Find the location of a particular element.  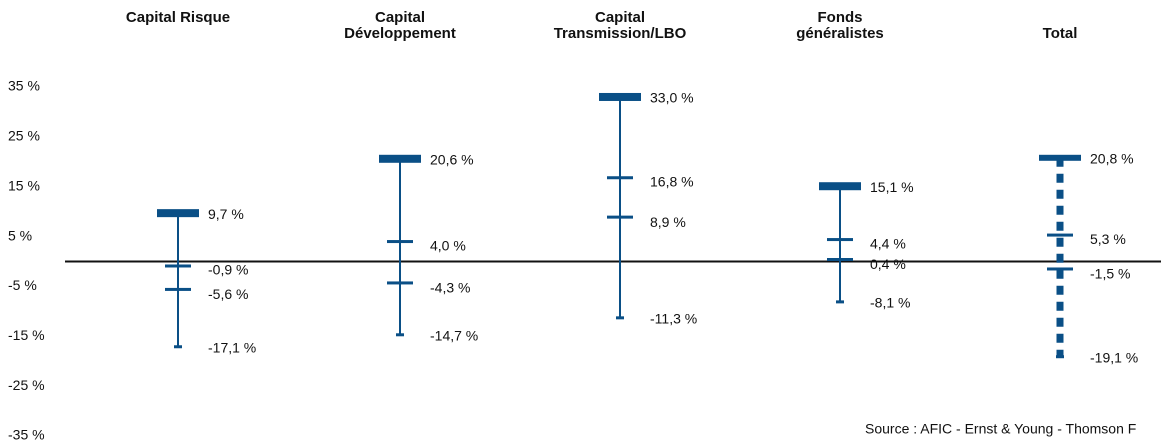

y-tick-label: 5 % is located at coordinates (20, 235).